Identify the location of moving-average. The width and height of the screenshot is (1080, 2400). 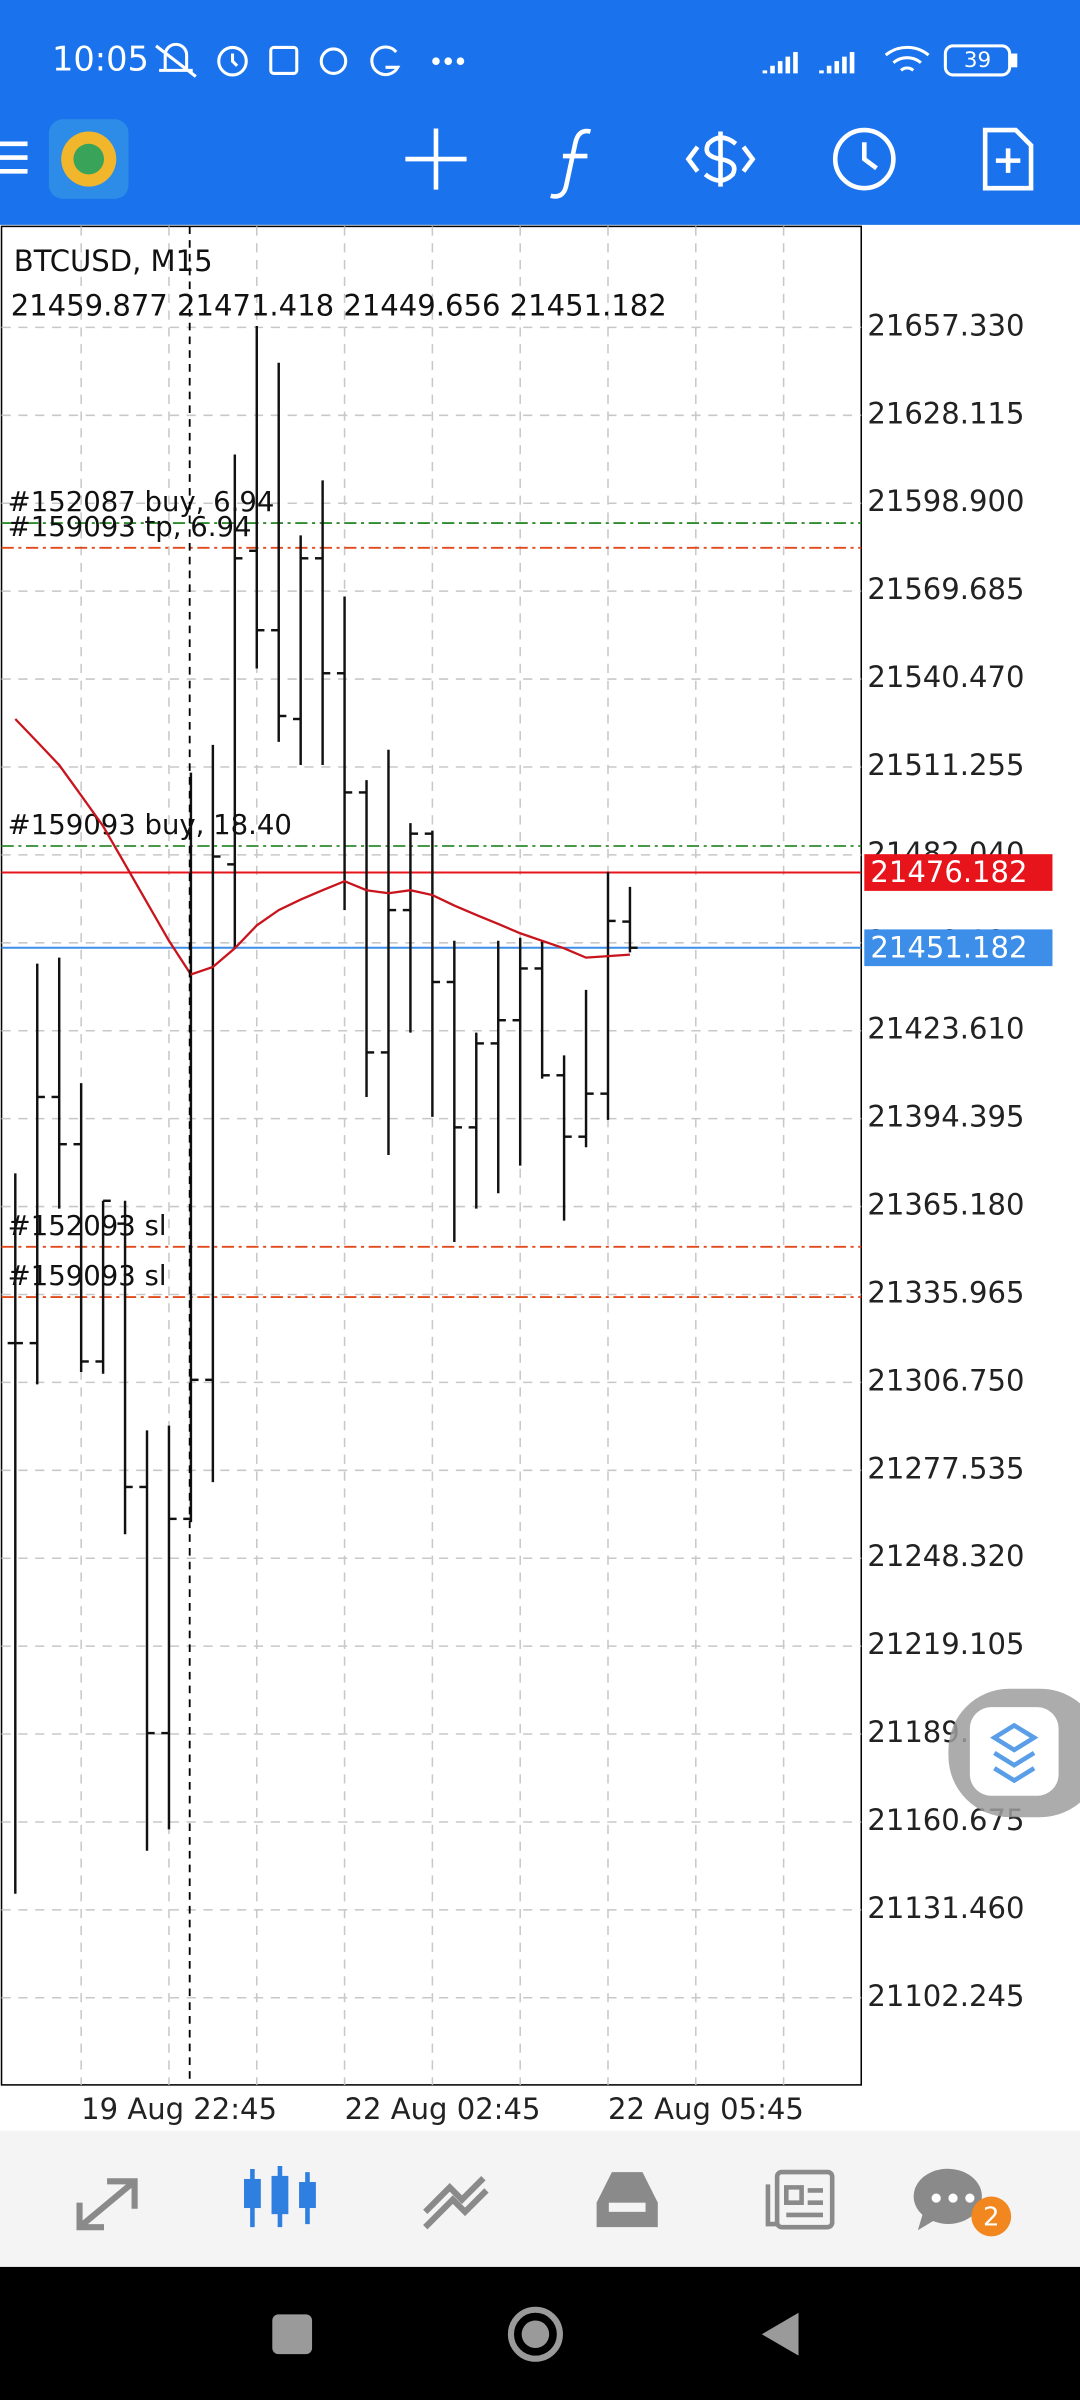
(322, 847).